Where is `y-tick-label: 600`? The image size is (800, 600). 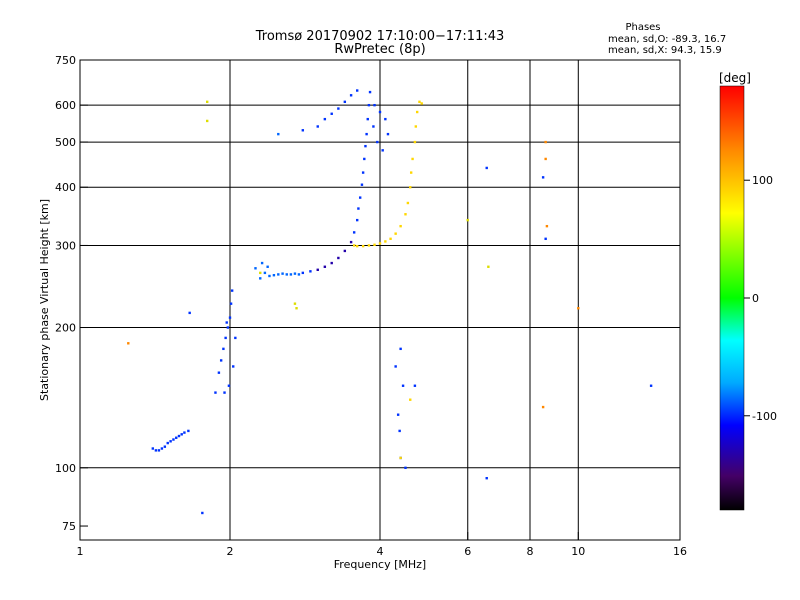
y-tick-label: 600 is located at coordinates (65, 105).